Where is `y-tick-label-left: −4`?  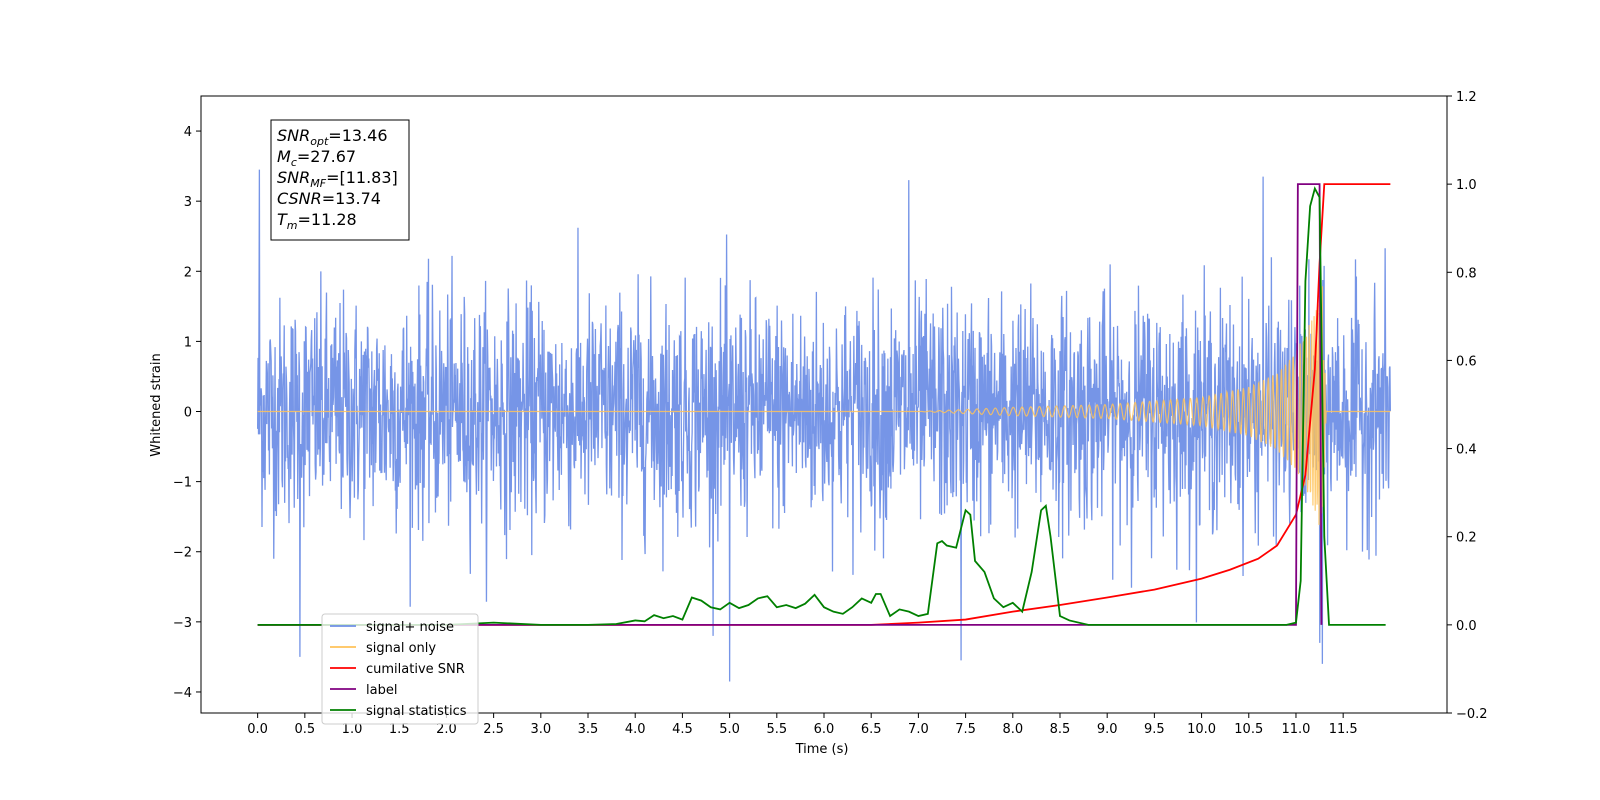 y-tick-label-left: −4 is located at coordinates (182, 693).